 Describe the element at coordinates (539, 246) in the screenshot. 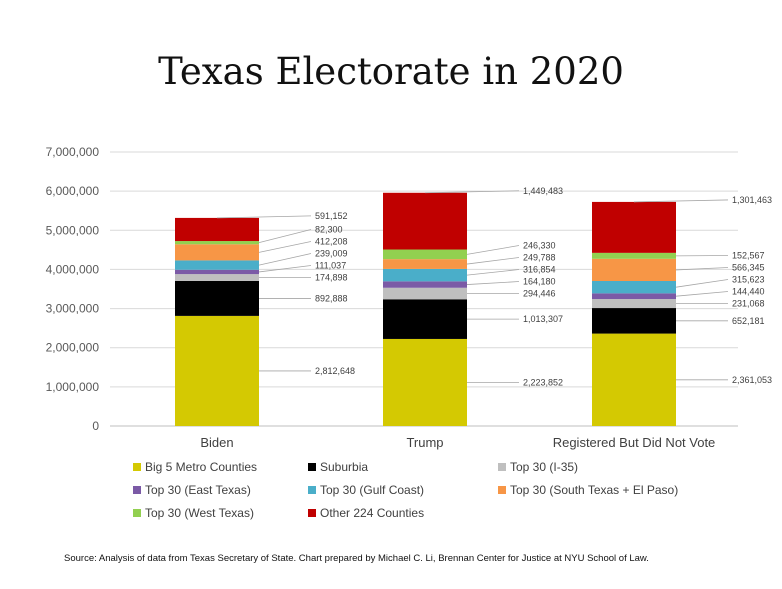

I see `data-label: 246,330` at that location.